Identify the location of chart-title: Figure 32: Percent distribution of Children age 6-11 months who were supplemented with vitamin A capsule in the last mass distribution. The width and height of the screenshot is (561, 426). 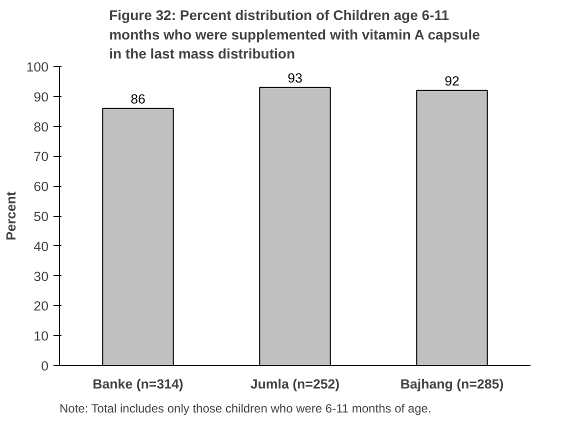
(294, 34).